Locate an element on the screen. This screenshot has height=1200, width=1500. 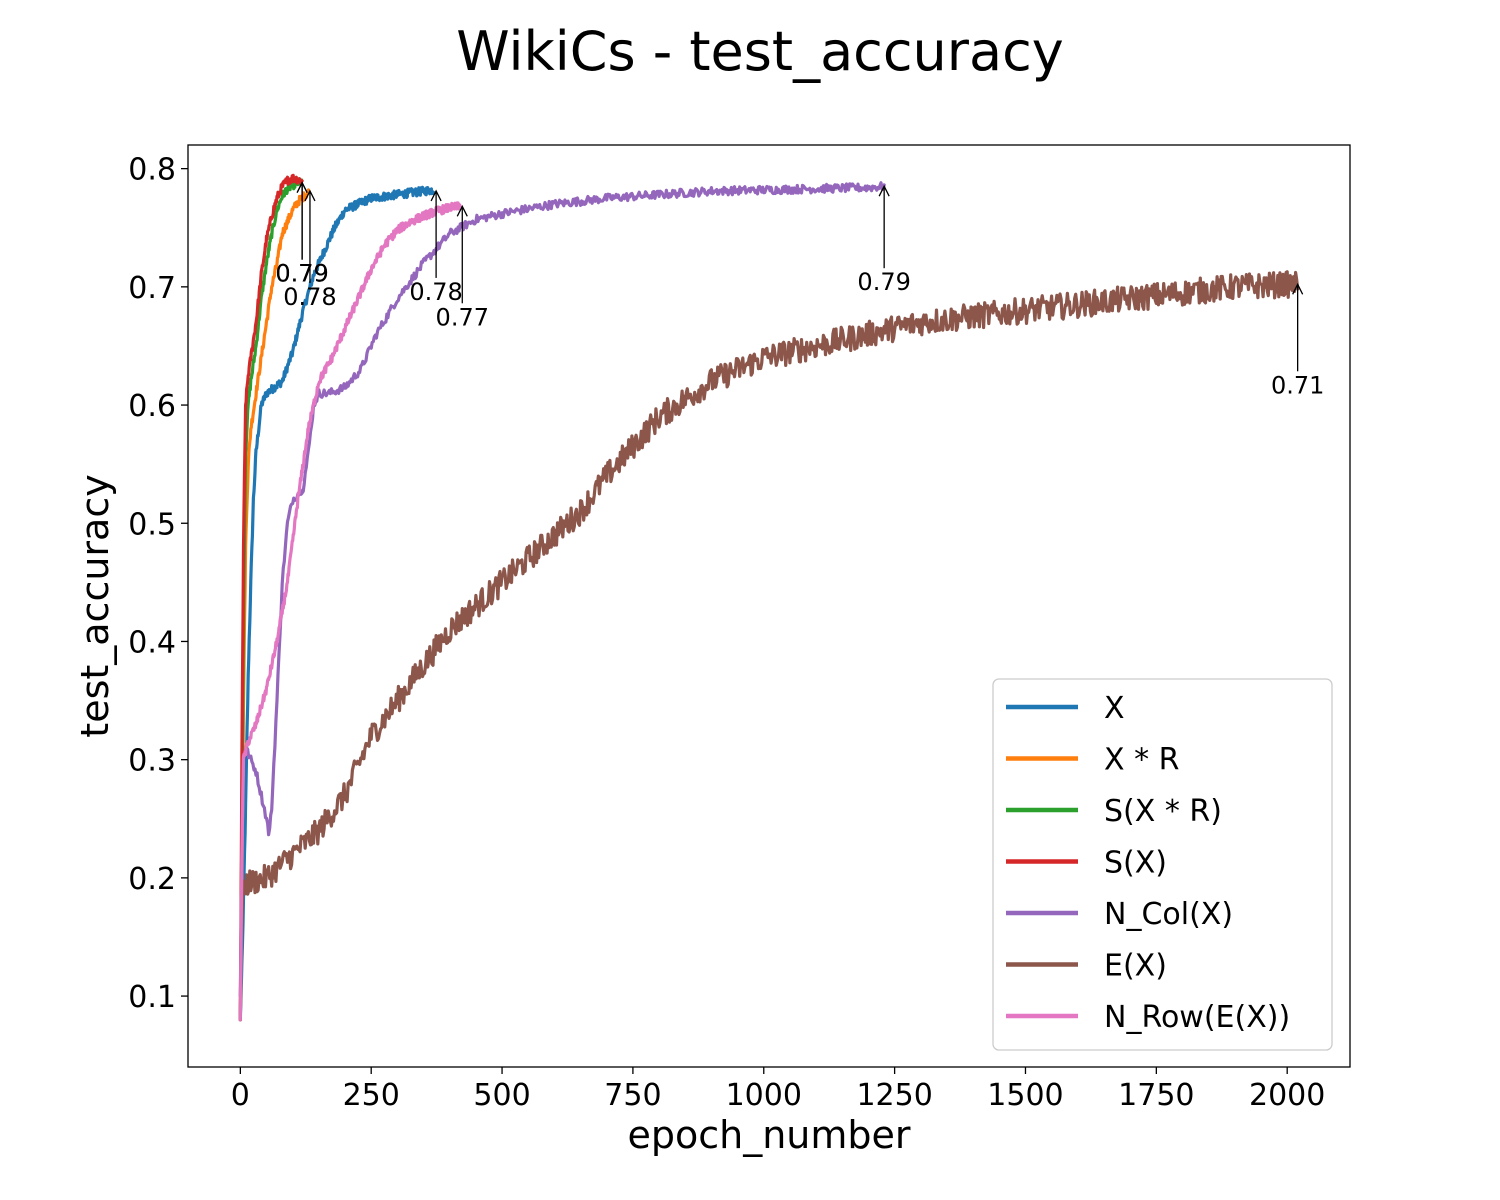
x-tick-label: 750 is located at coordinates (632, 1095).